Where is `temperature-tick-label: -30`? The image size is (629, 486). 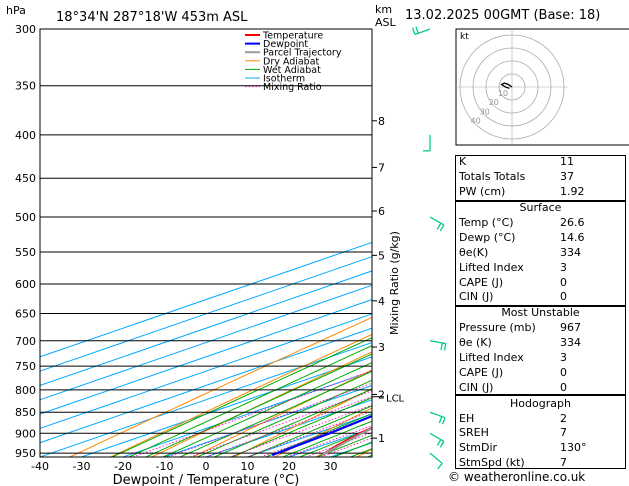 temperature-tick-label: -30 is located at coordinates (82, 466).